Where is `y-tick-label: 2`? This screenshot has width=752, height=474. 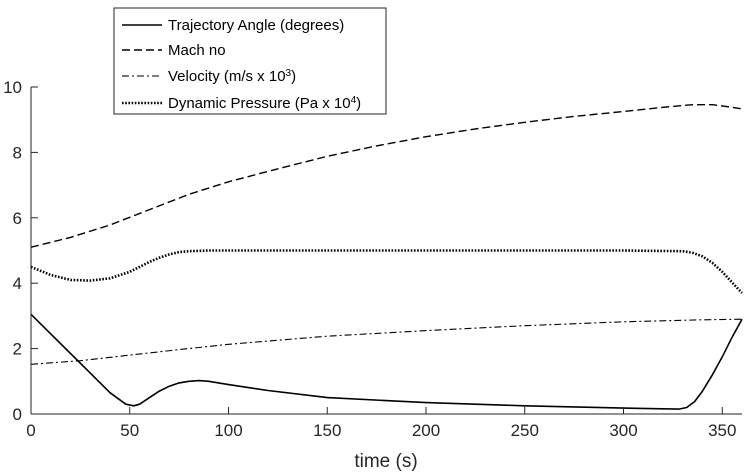
y-tick-label: 2 is located at coordinates (17, 349).